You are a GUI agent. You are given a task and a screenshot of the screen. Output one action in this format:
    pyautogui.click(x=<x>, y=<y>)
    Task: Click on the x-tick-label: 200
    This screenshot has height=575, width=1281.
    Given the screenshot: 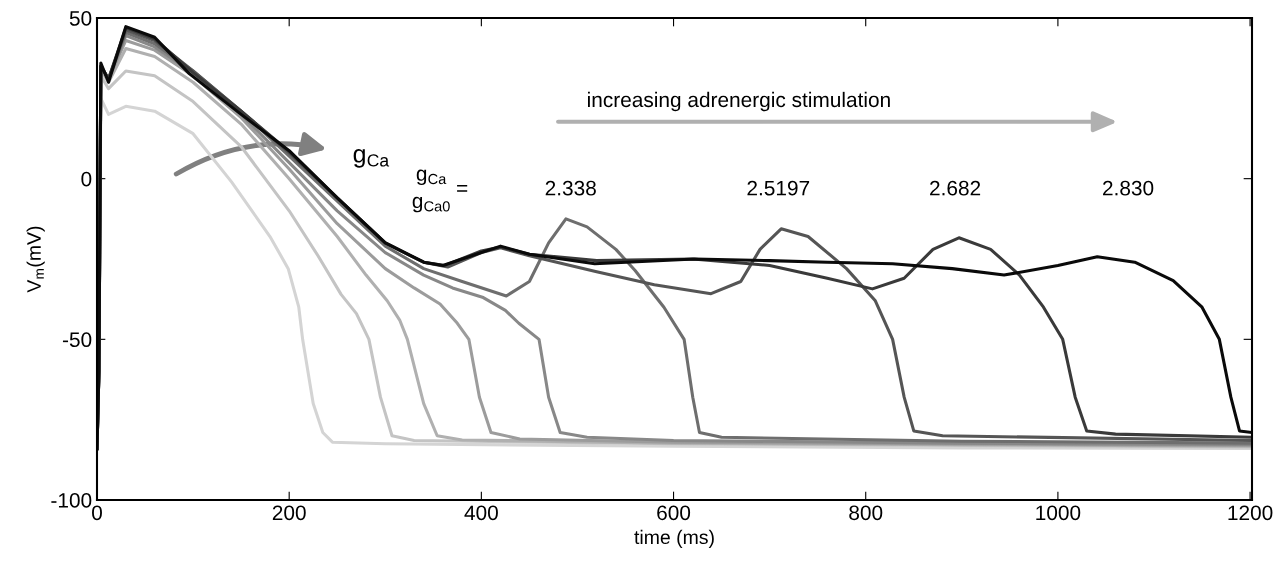 What is the action you would take?
    pyautogui.click(x=289, y=513)
    